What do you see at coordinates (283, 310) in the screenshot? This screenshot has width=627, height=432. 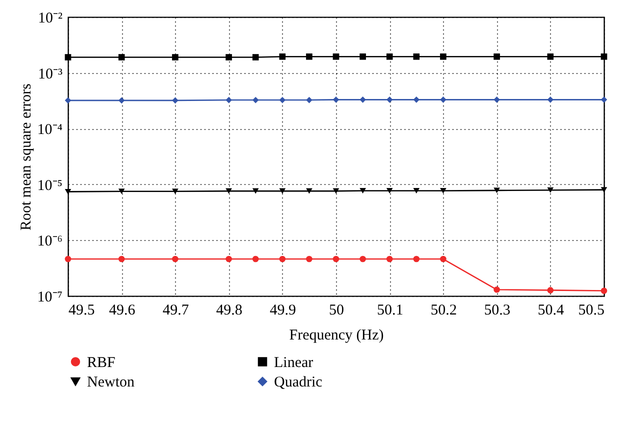 I see `x-tick-label: 49.9` at bounding box center [283, 310].